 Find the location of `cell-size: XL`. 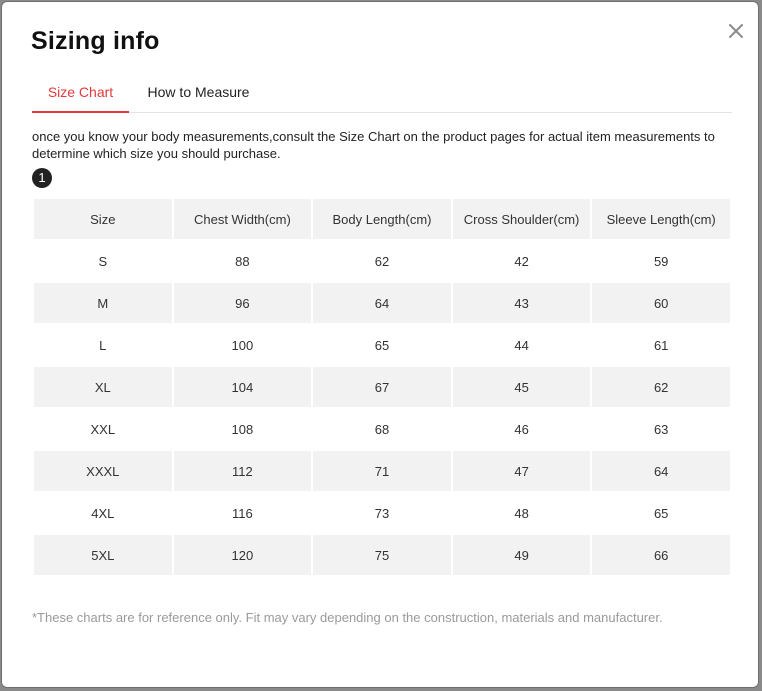

cell-size: XL is located at coordinates (103, 387).